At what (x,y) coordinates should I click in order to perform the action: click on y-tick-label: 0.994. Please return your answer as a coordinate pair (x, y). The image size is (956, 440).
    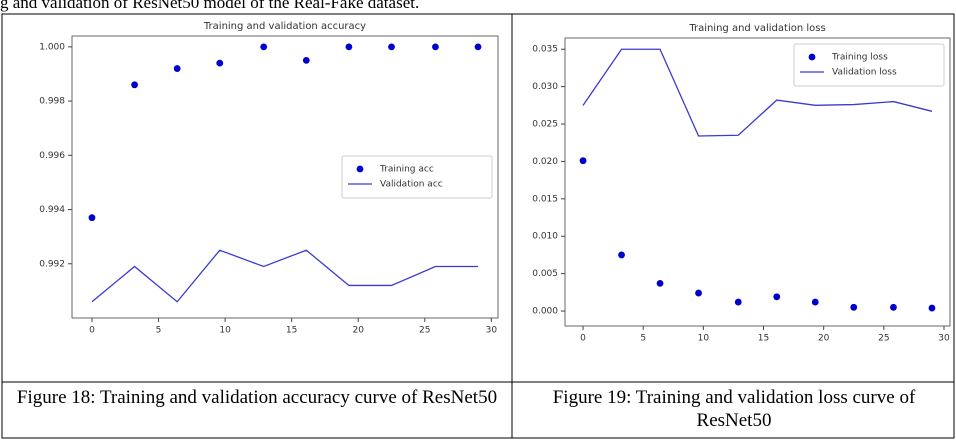
    Looking at the image, I should click on (52, 210).